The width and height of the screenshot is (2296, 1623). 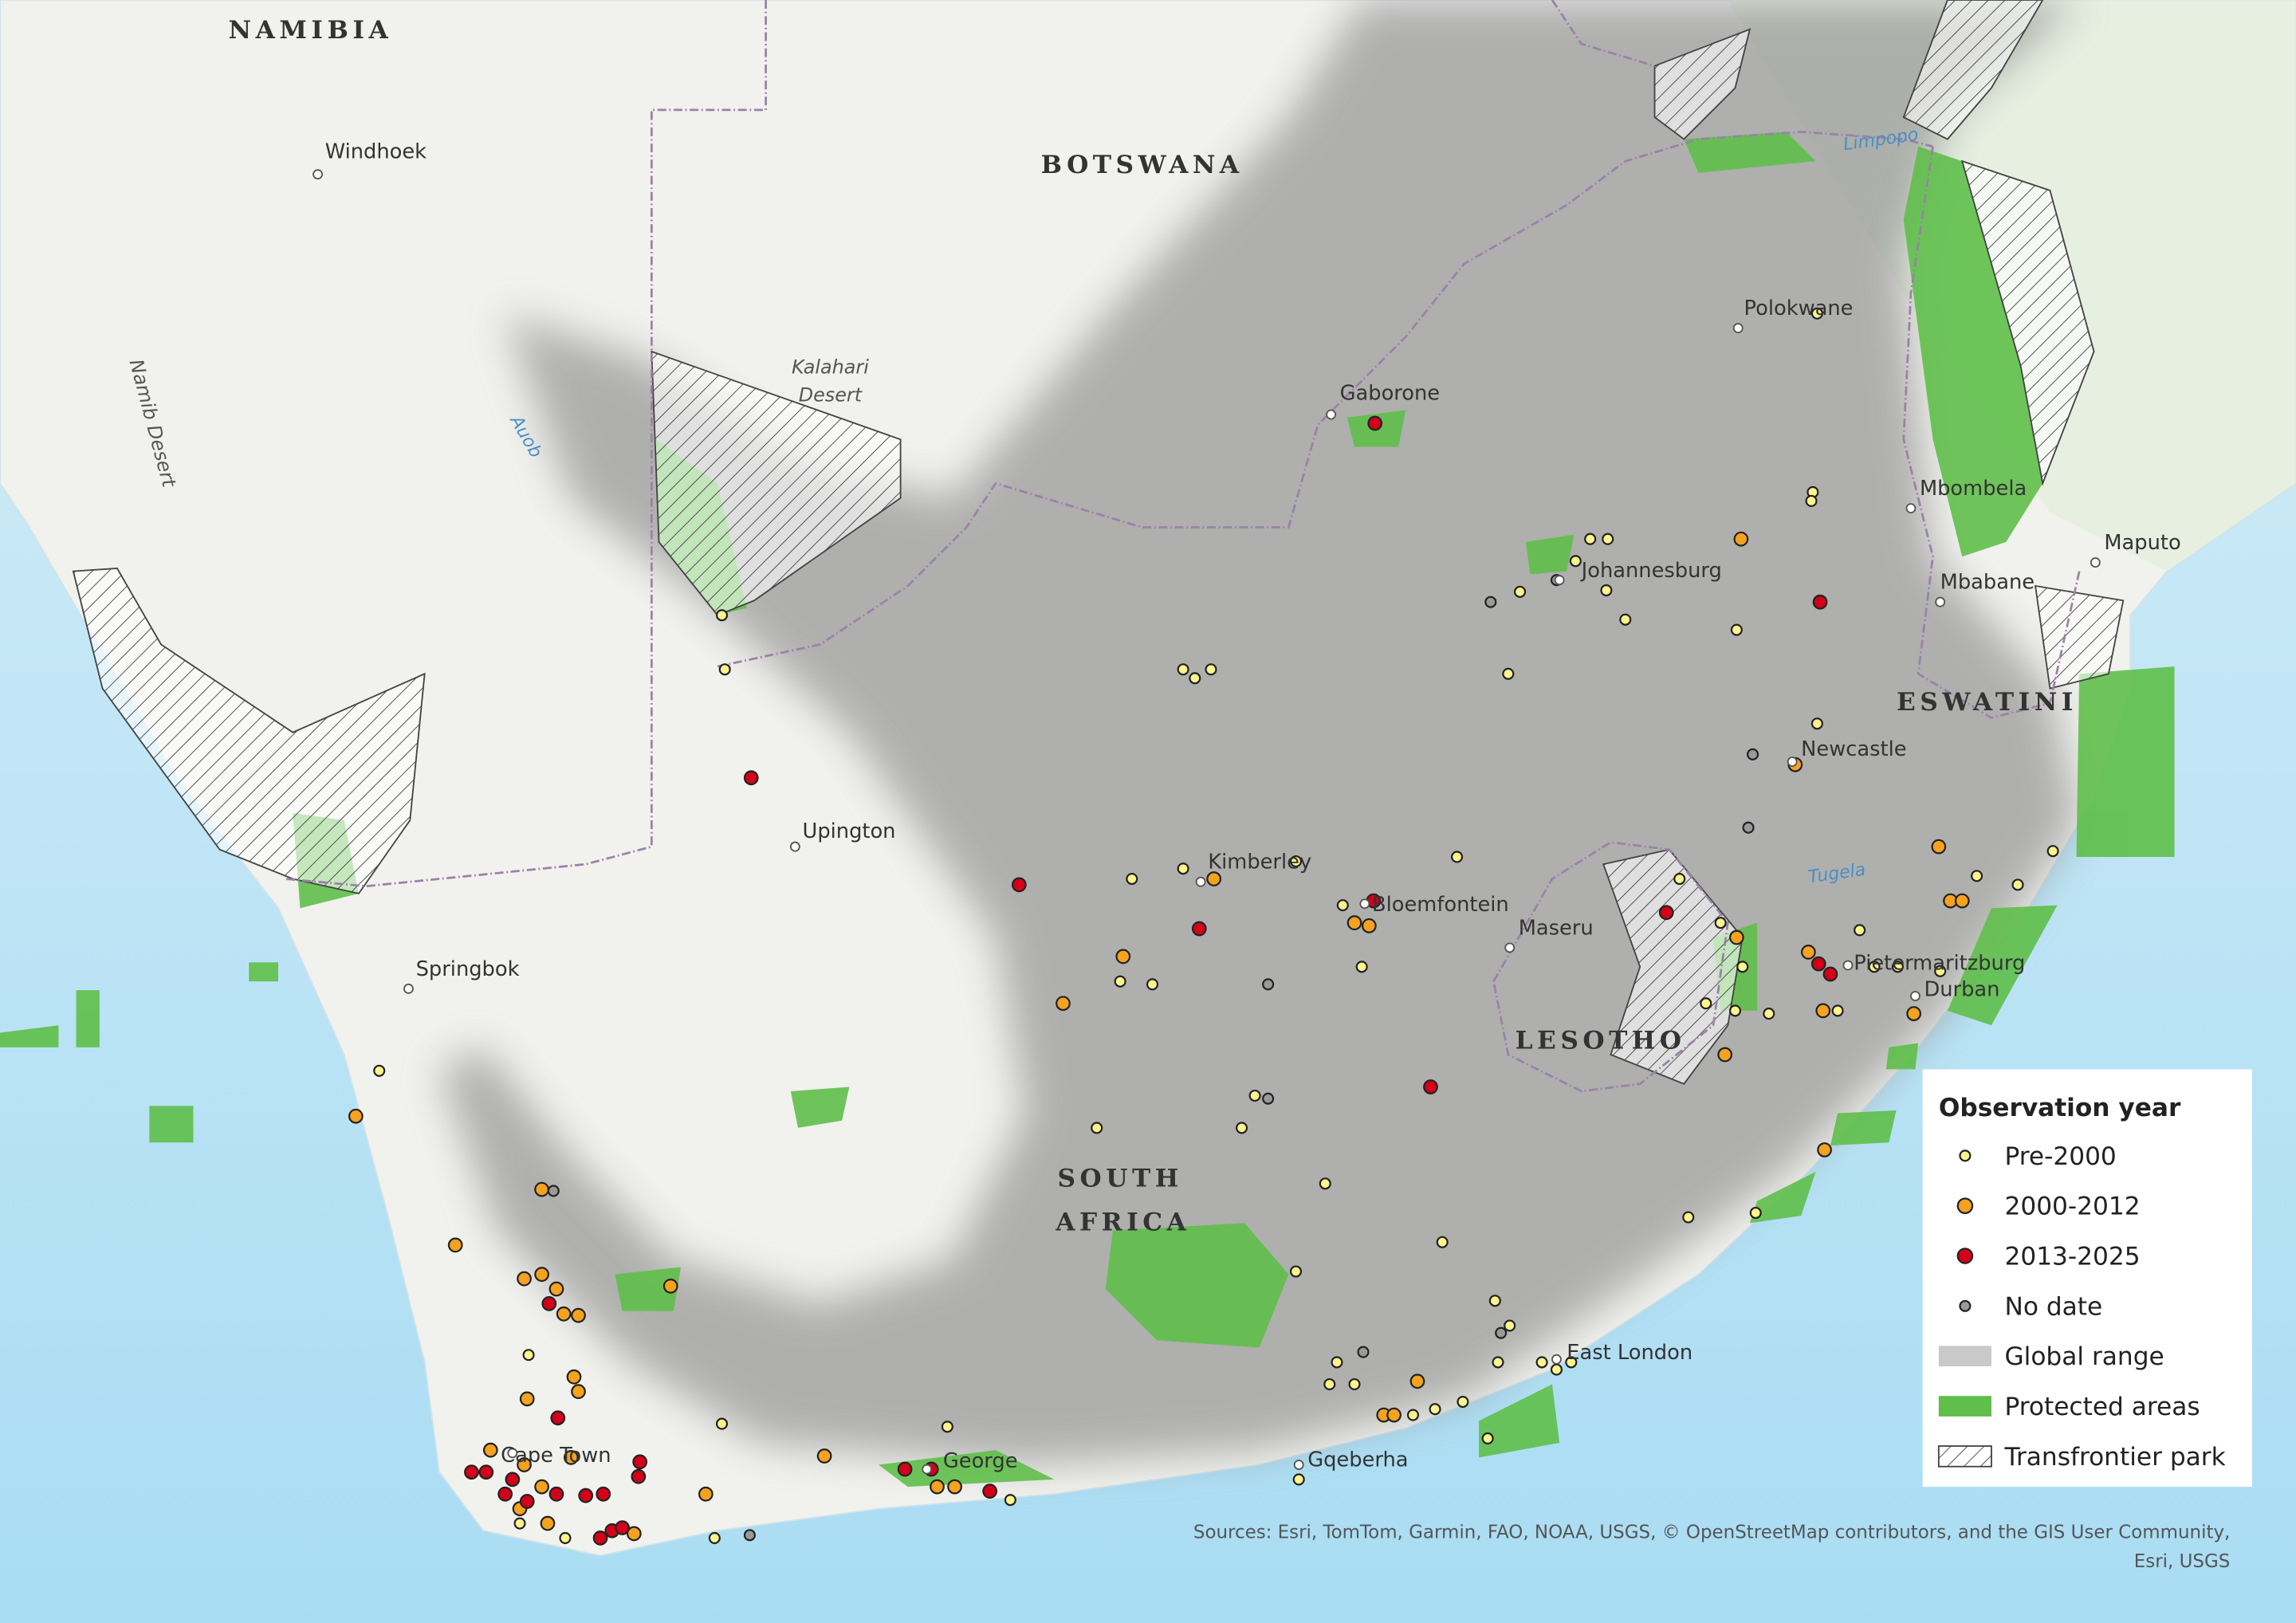 What do you see at coordinates (1357, 1460) in the screenshot?
I see `place-label: Gqeberha` at bounding box center [1357, 1460].